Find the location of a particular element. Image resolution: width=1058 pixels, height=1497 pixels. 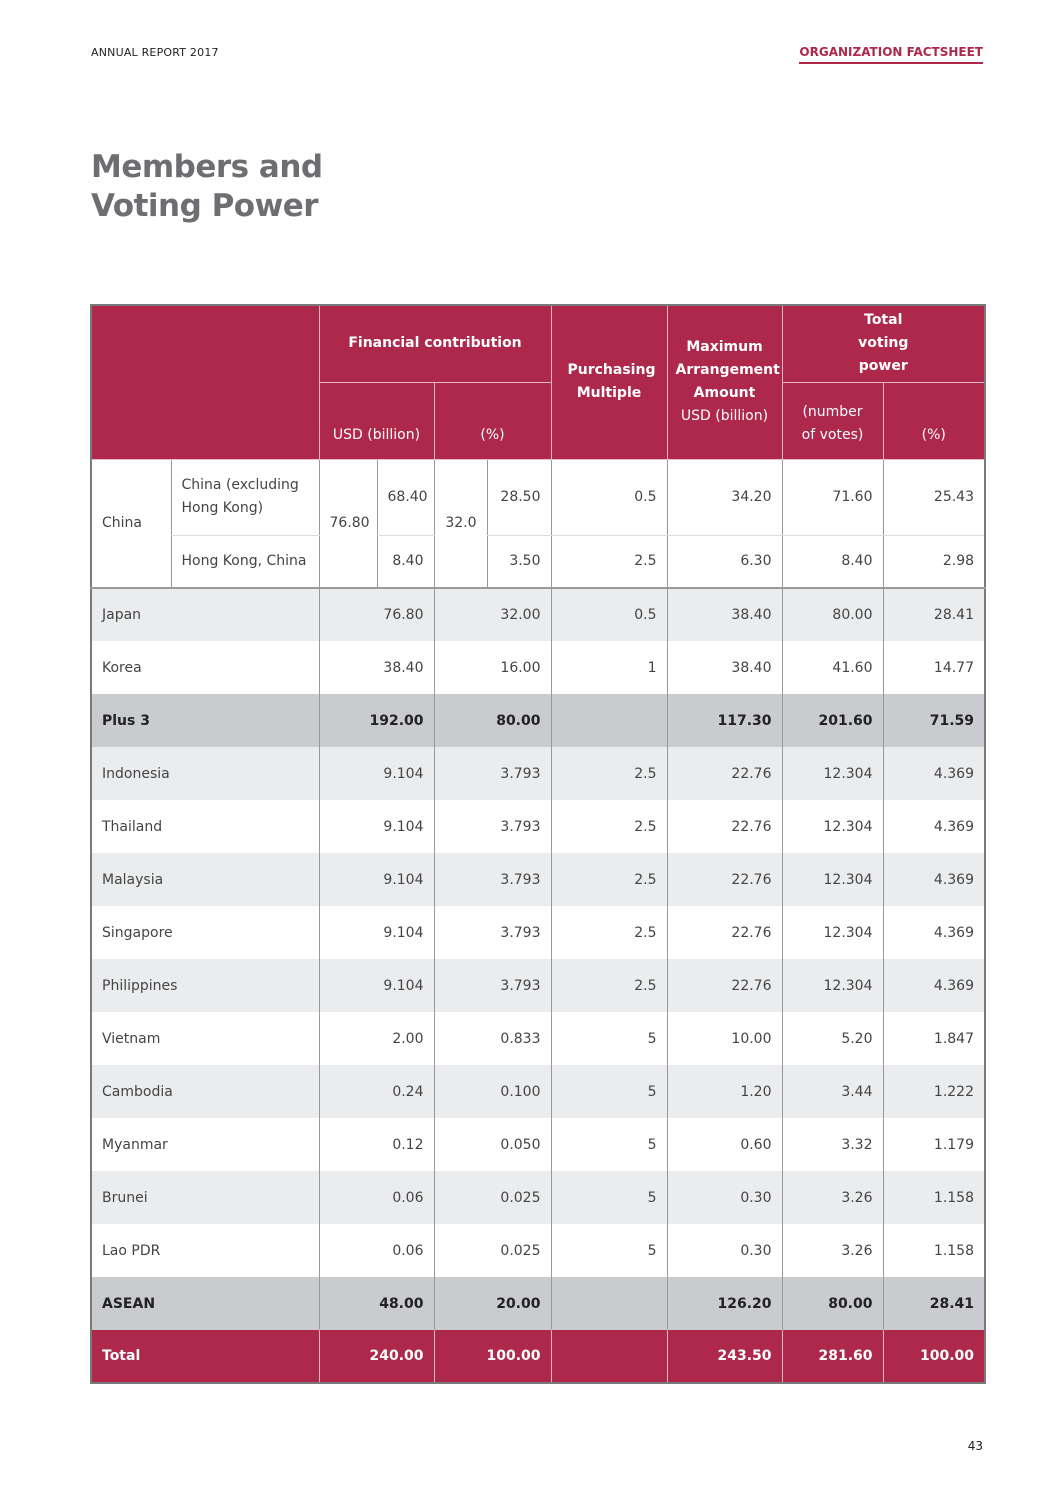

row-max: 126.20 is located at coordinates (724, 1303).